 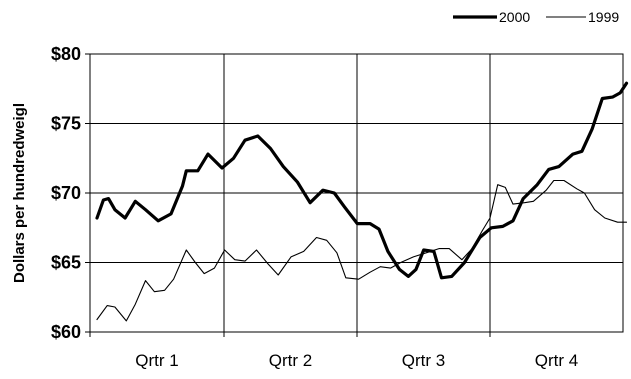 What do you see at coordinates (66, 193) in the screenshot?
I see `y-tick-label: $70` at bounding box center [66, 193].